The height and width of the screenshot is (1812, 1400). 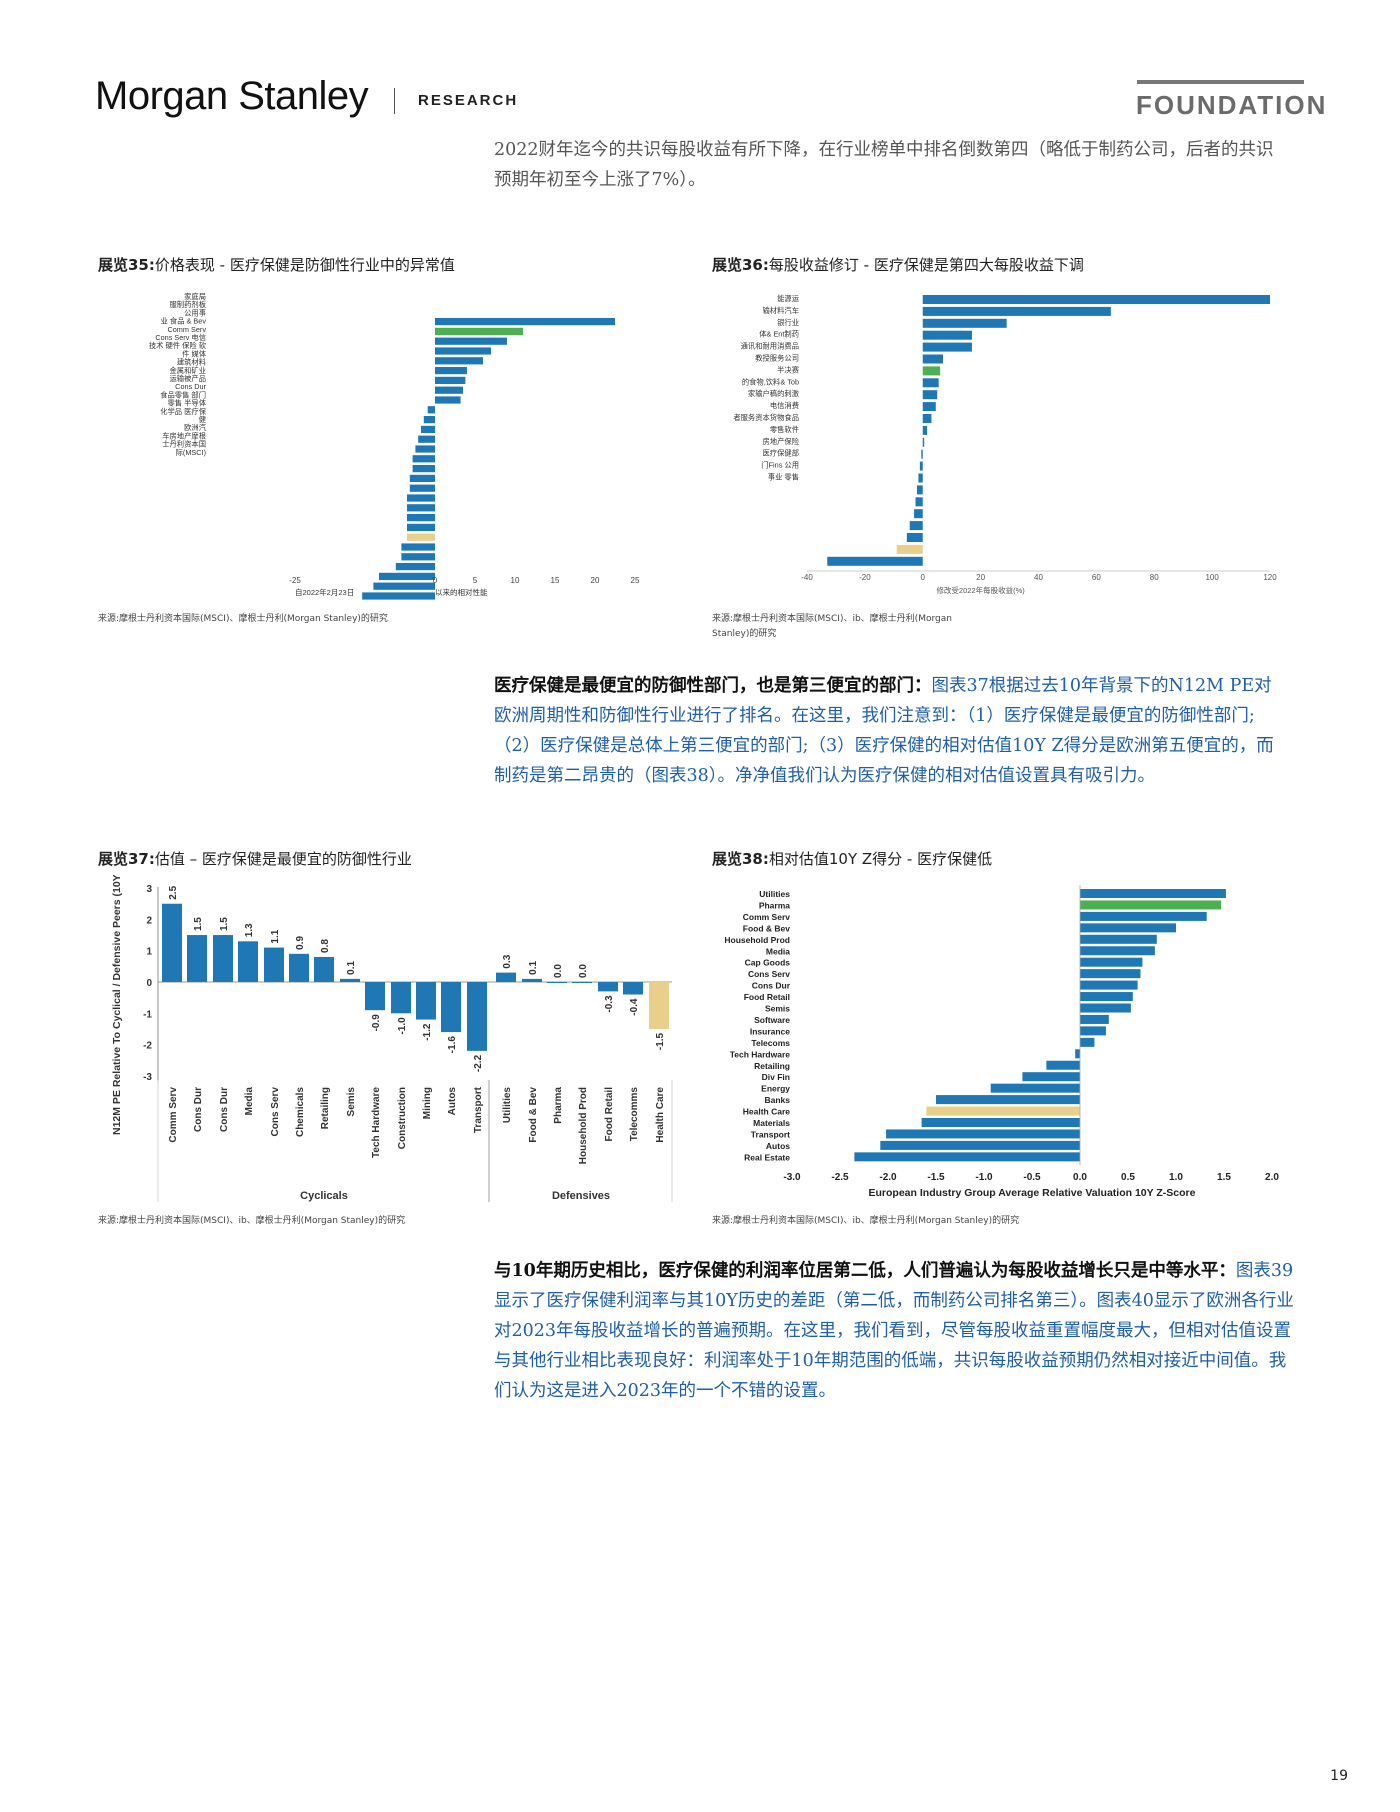 I want to click on category-label: Construction, so click(x=402, y=1118).